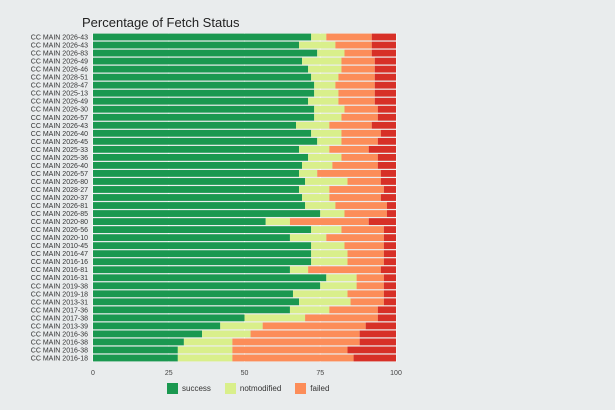 This screenshot has height=410, width=615. Describe the element at coordinates (196, 388) in the screenshot. I see `legend-label-success: success` at that location.